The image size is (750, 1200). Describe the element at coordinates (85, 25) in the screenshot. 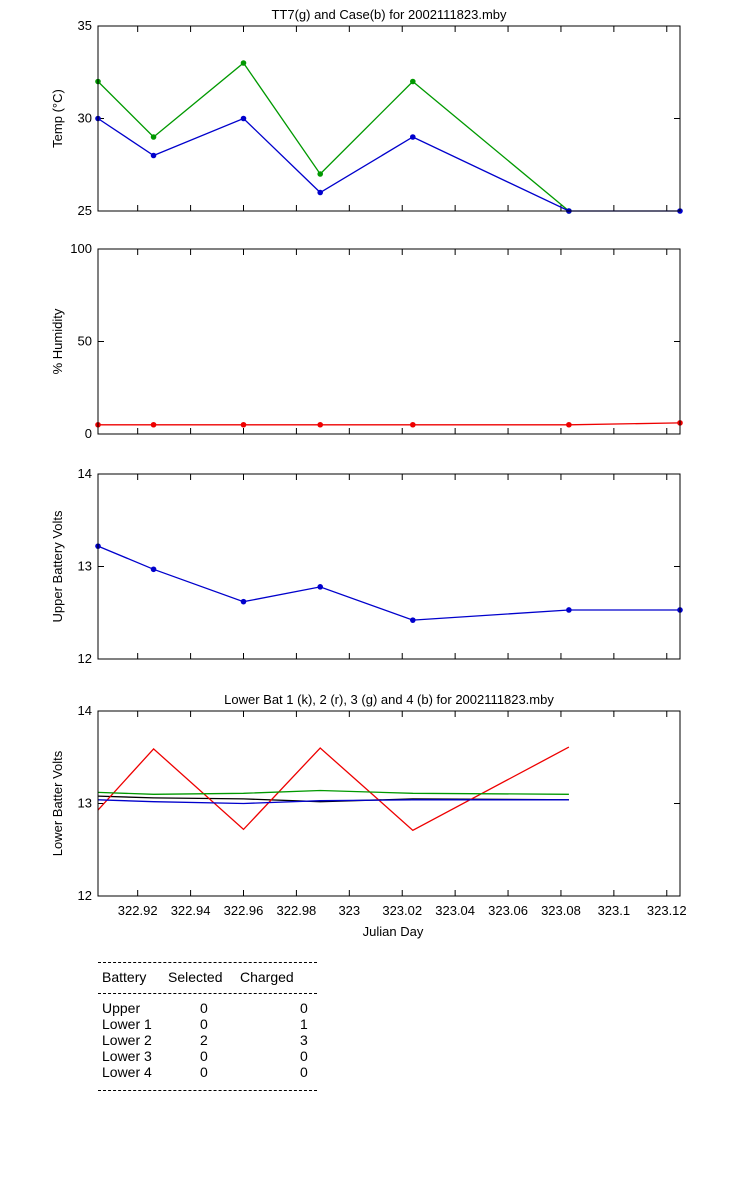

I see `y-tick-label: 35` at that location.